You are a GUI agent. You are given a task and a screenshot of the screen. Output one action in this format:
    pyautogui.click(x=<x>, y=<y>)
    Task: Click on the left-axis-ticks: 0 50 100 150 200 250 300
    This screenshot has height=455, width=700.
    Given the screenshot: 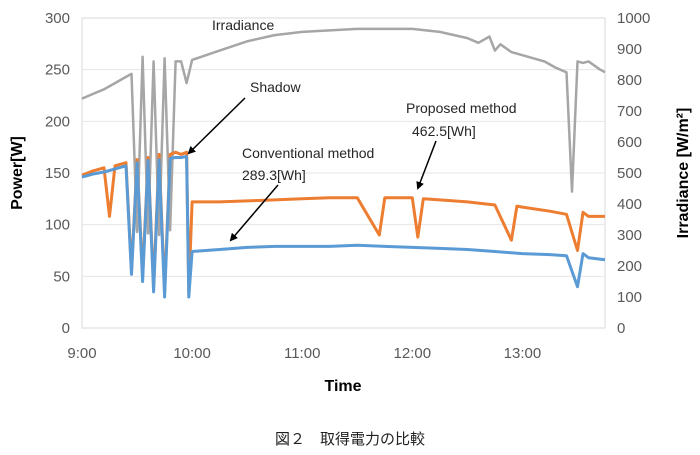 What is the action you would take?
    pyautogui.click(x=57, y=173)
    